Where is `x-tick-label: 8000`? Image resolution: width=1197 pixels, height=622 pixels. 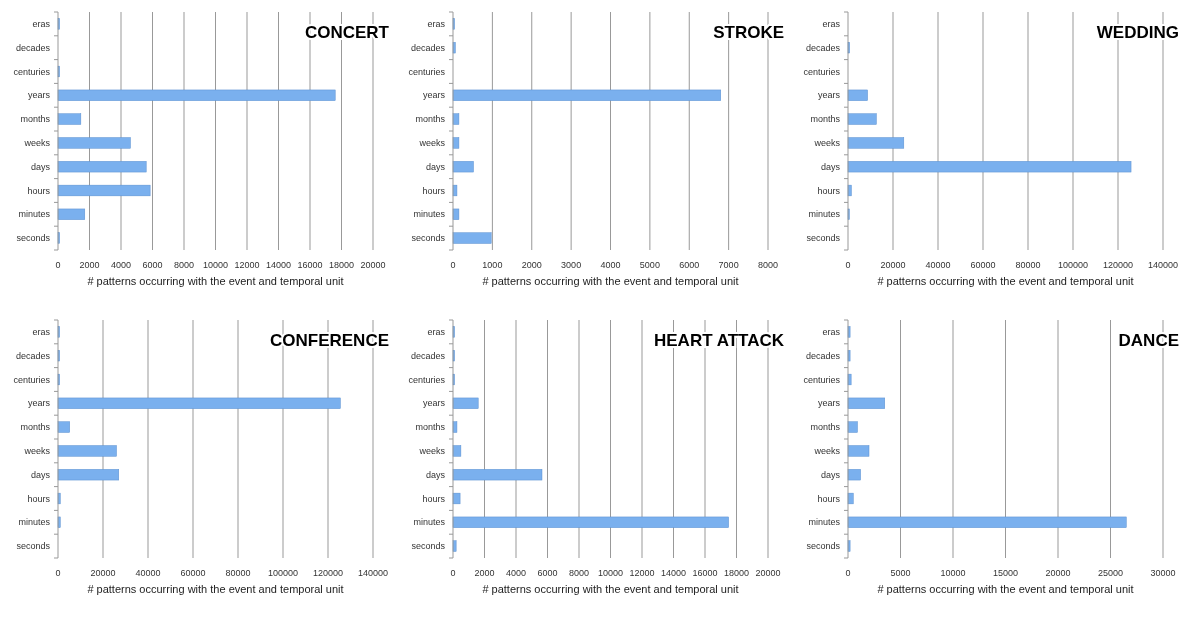
x-tick-label: 8000 is located at coordinates (579, 573).